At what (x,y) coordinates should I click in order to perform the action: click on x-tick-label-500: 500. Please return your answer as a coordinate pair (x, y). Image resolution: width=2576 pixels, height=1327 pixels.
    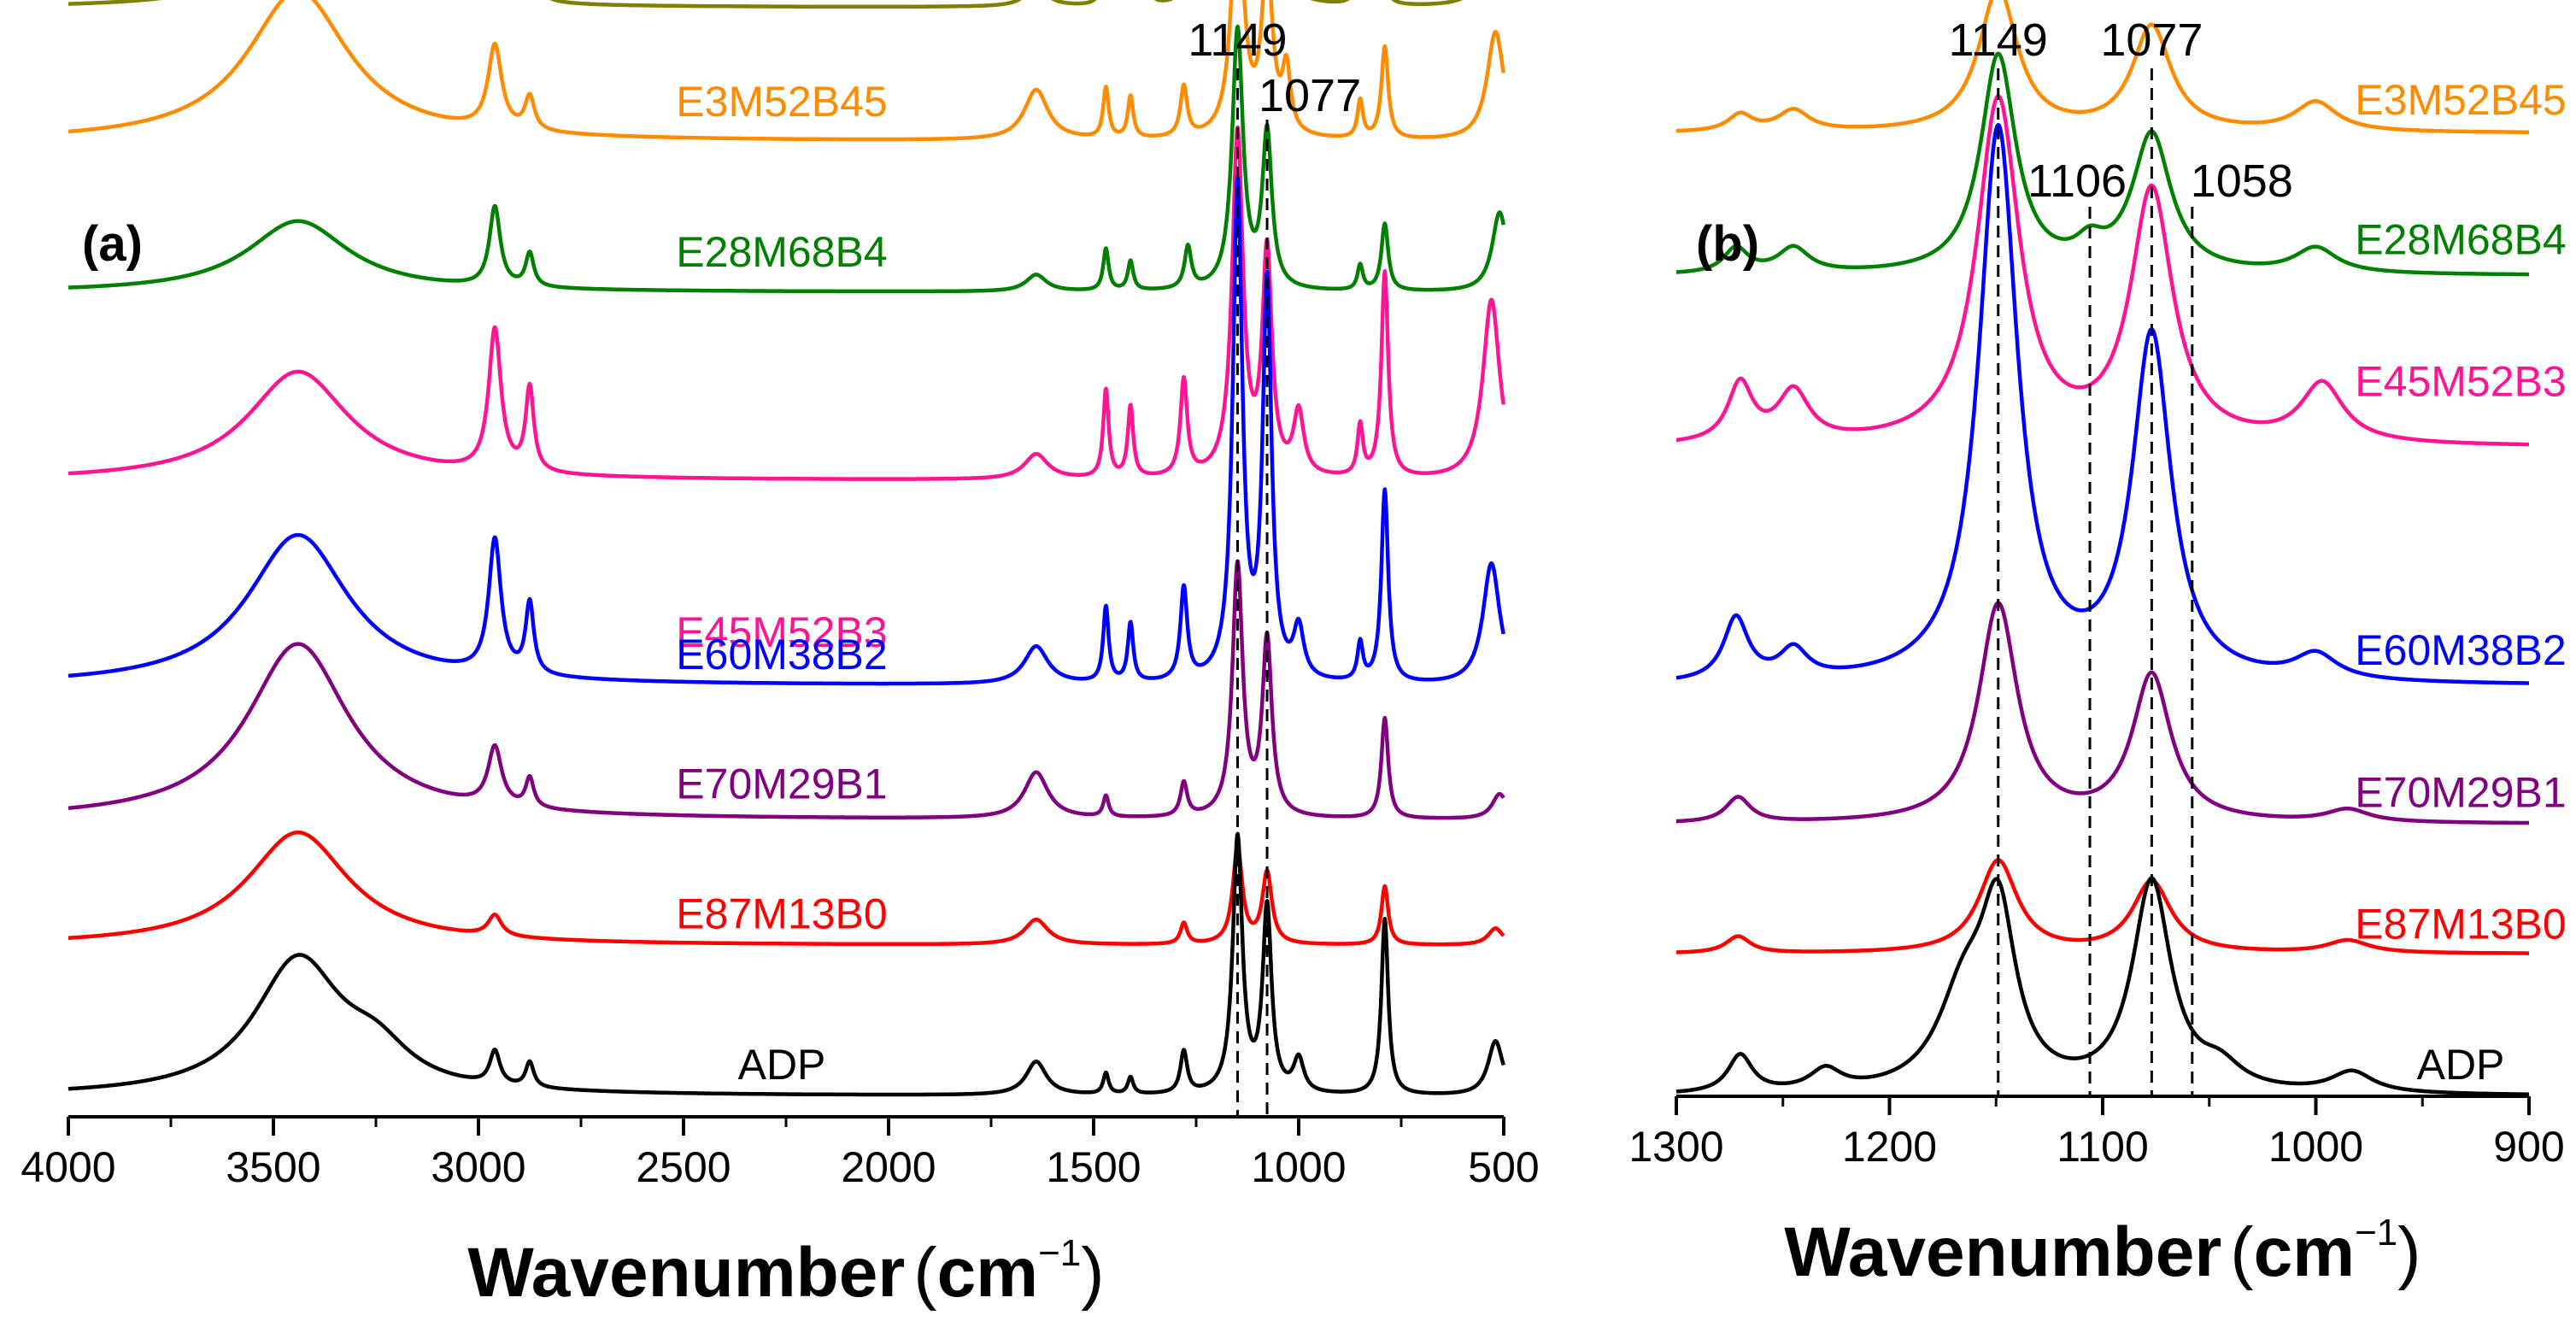
    Looking at the image, I should click on (1503, 1167).